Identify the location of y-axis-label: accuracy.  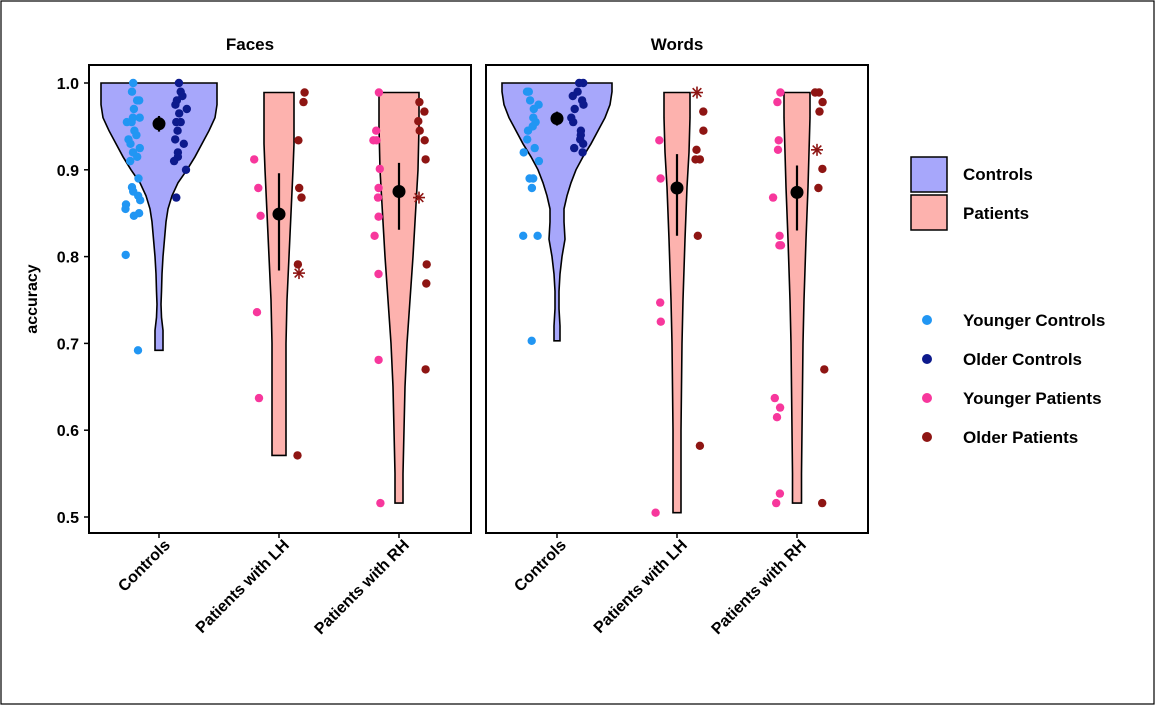
(32, 298).